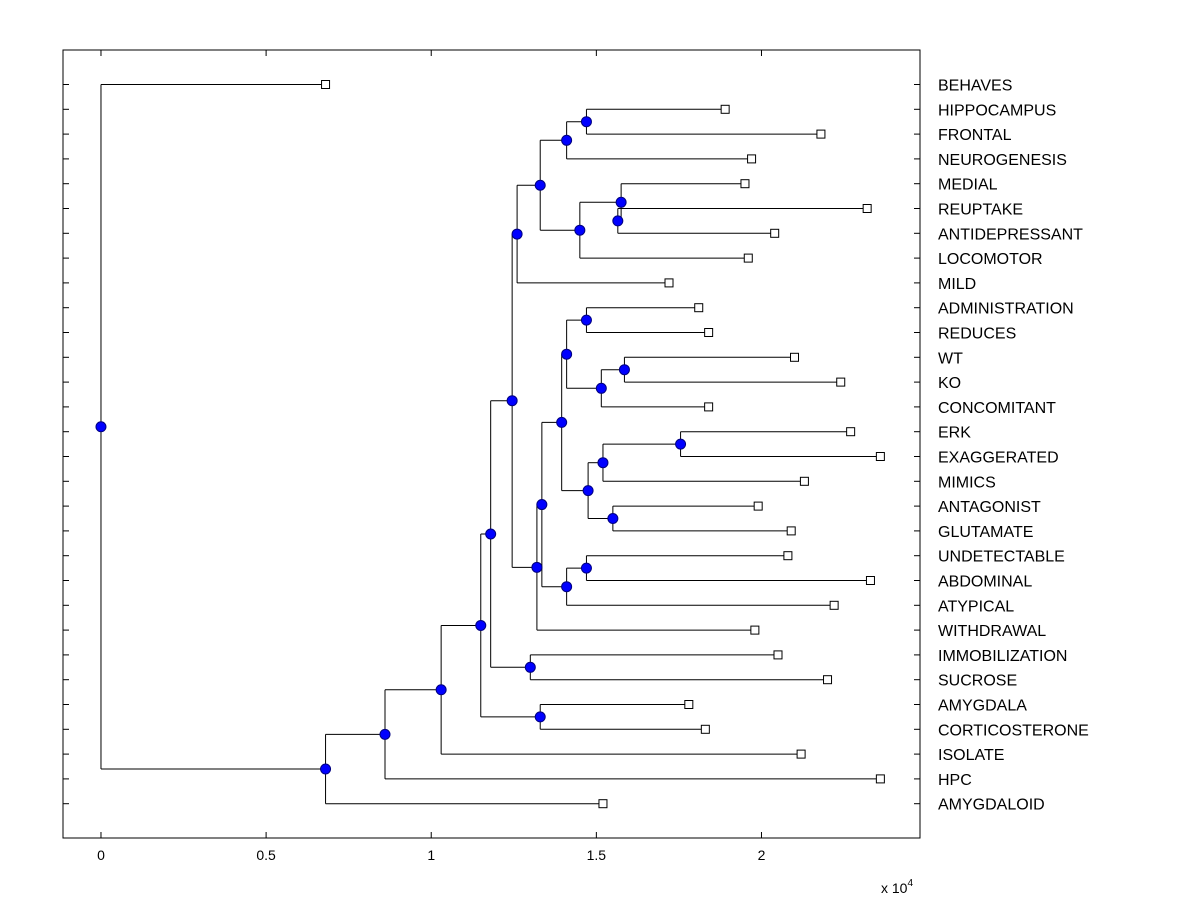 This screenshot has height=900, width=1200. I want to click on leaf-label-administration: ADMINISTRATION, so click(1006, 309).